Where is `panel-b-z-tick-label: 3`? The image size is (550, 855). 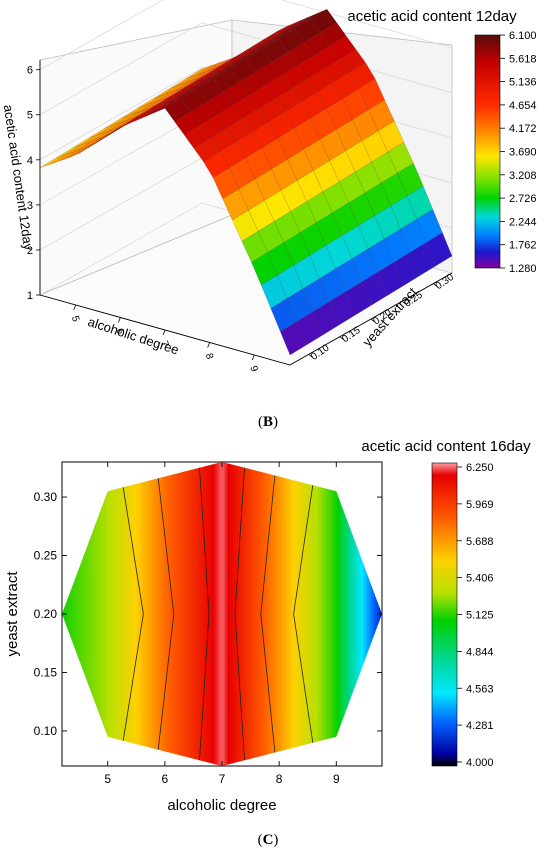
panel-b-z-tick-label: 3 is located at coordinates (30, 206).